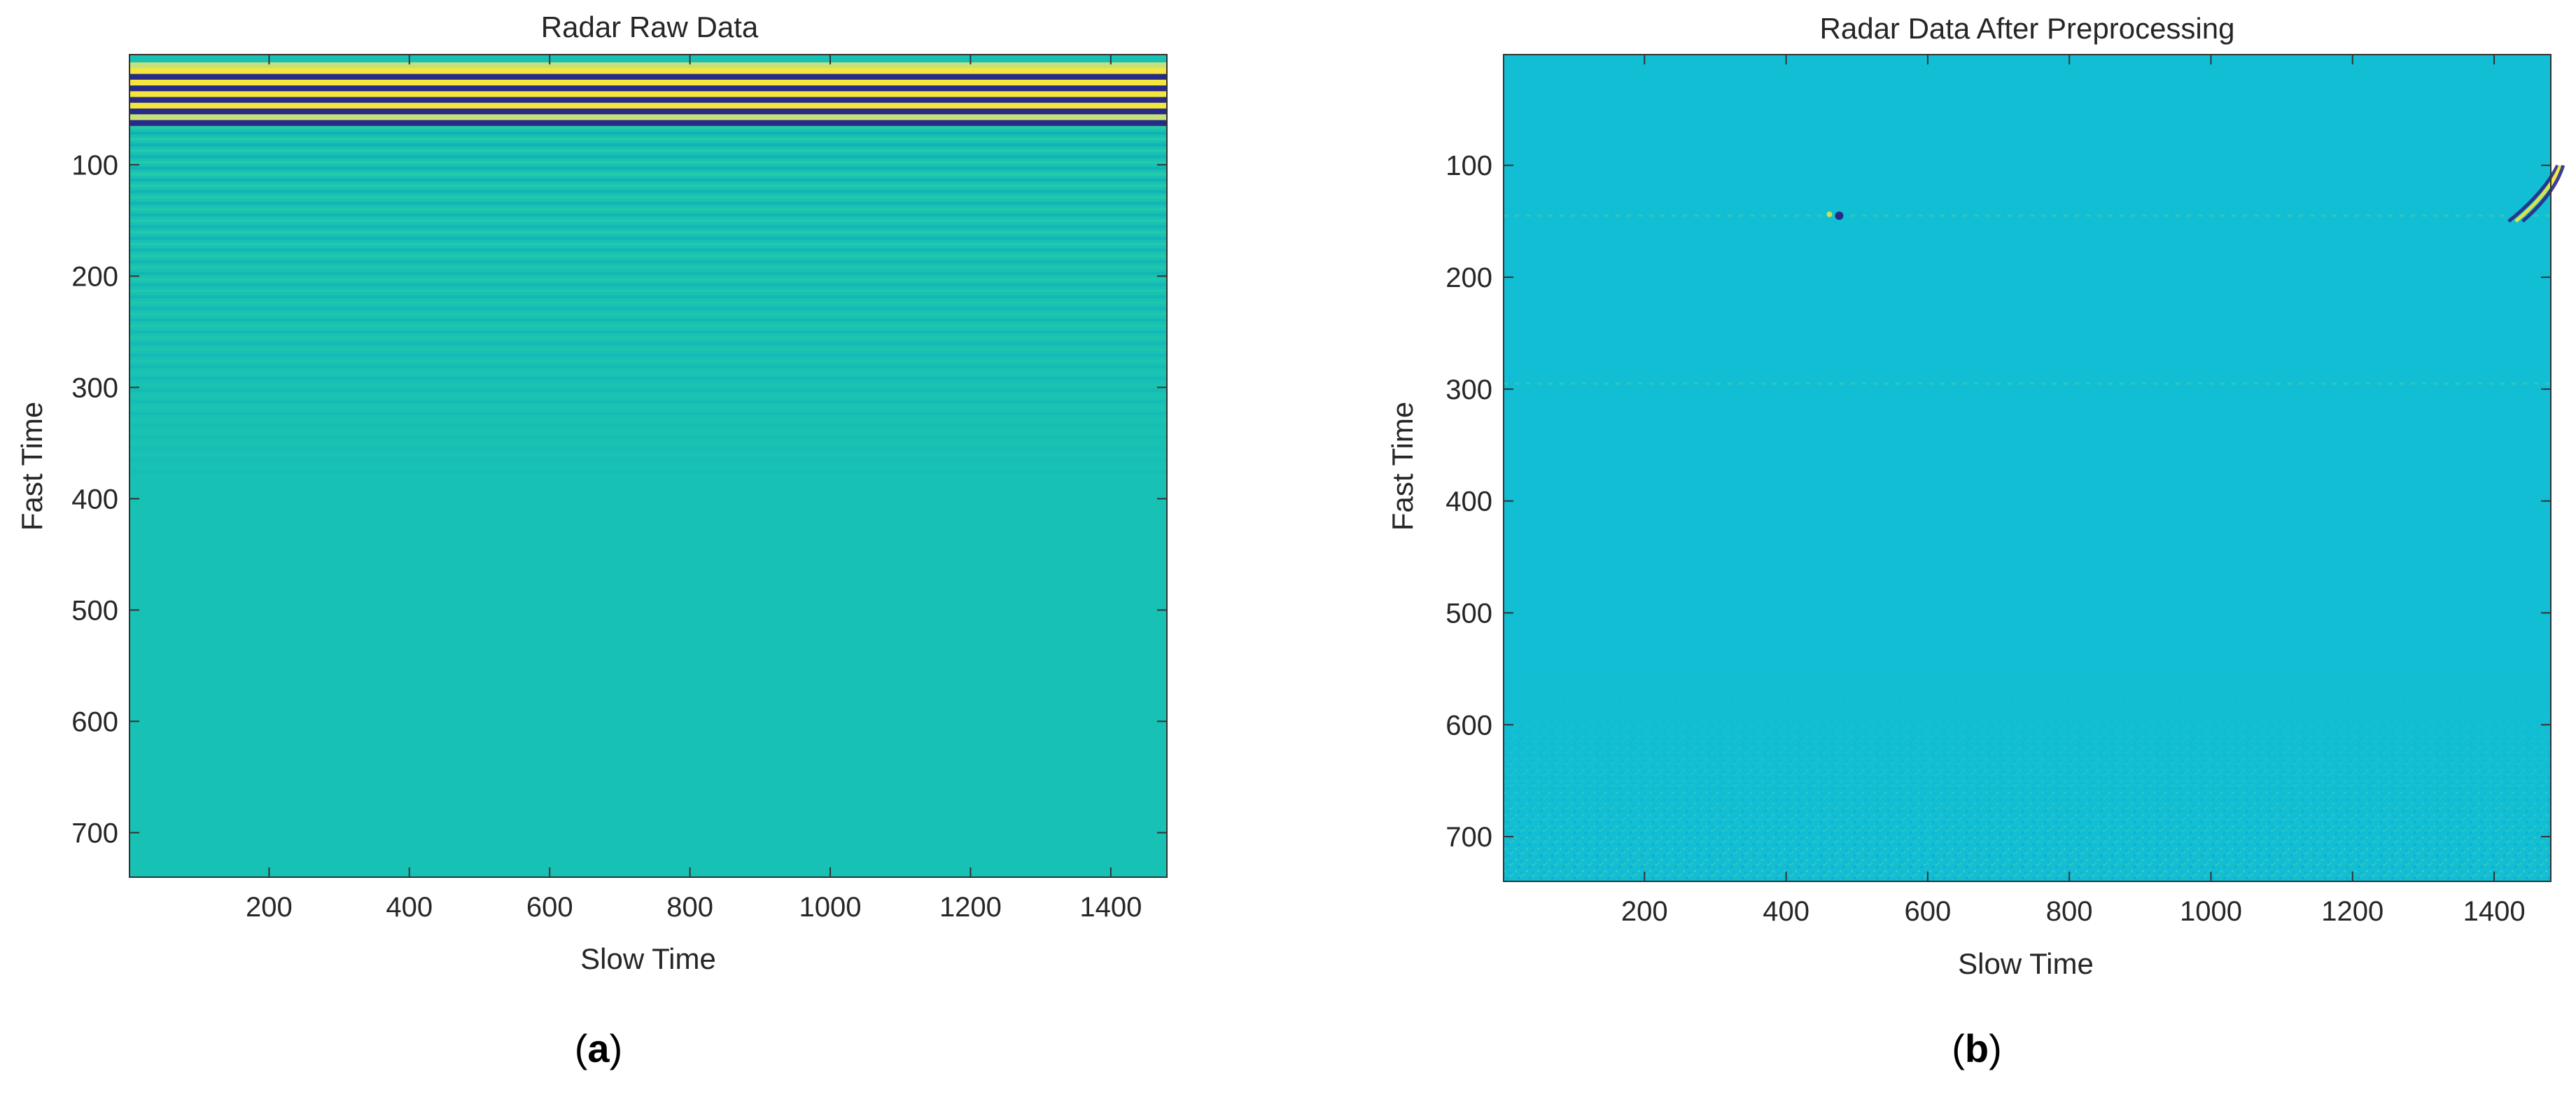 This screenshot has height=1097, width=2576. Describe the element at coordinates (2027, 776) in the screenshot. I see `speckle-noise` at that location.